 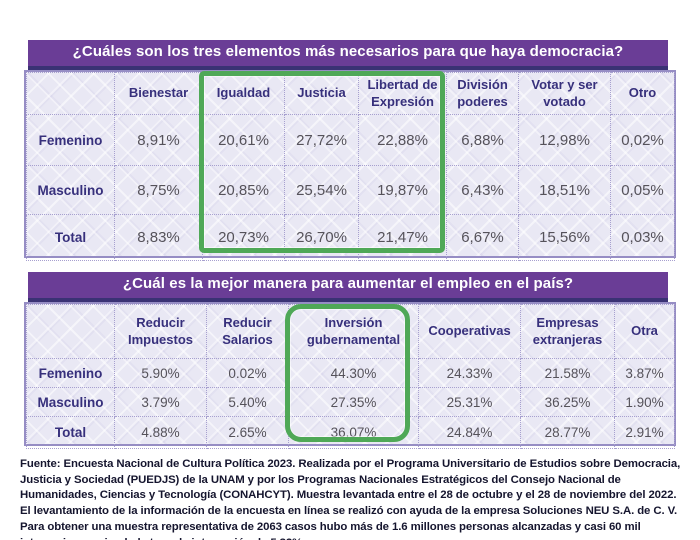 I want to click on table2-col-otra: Otra, so click(x=644, y=331).